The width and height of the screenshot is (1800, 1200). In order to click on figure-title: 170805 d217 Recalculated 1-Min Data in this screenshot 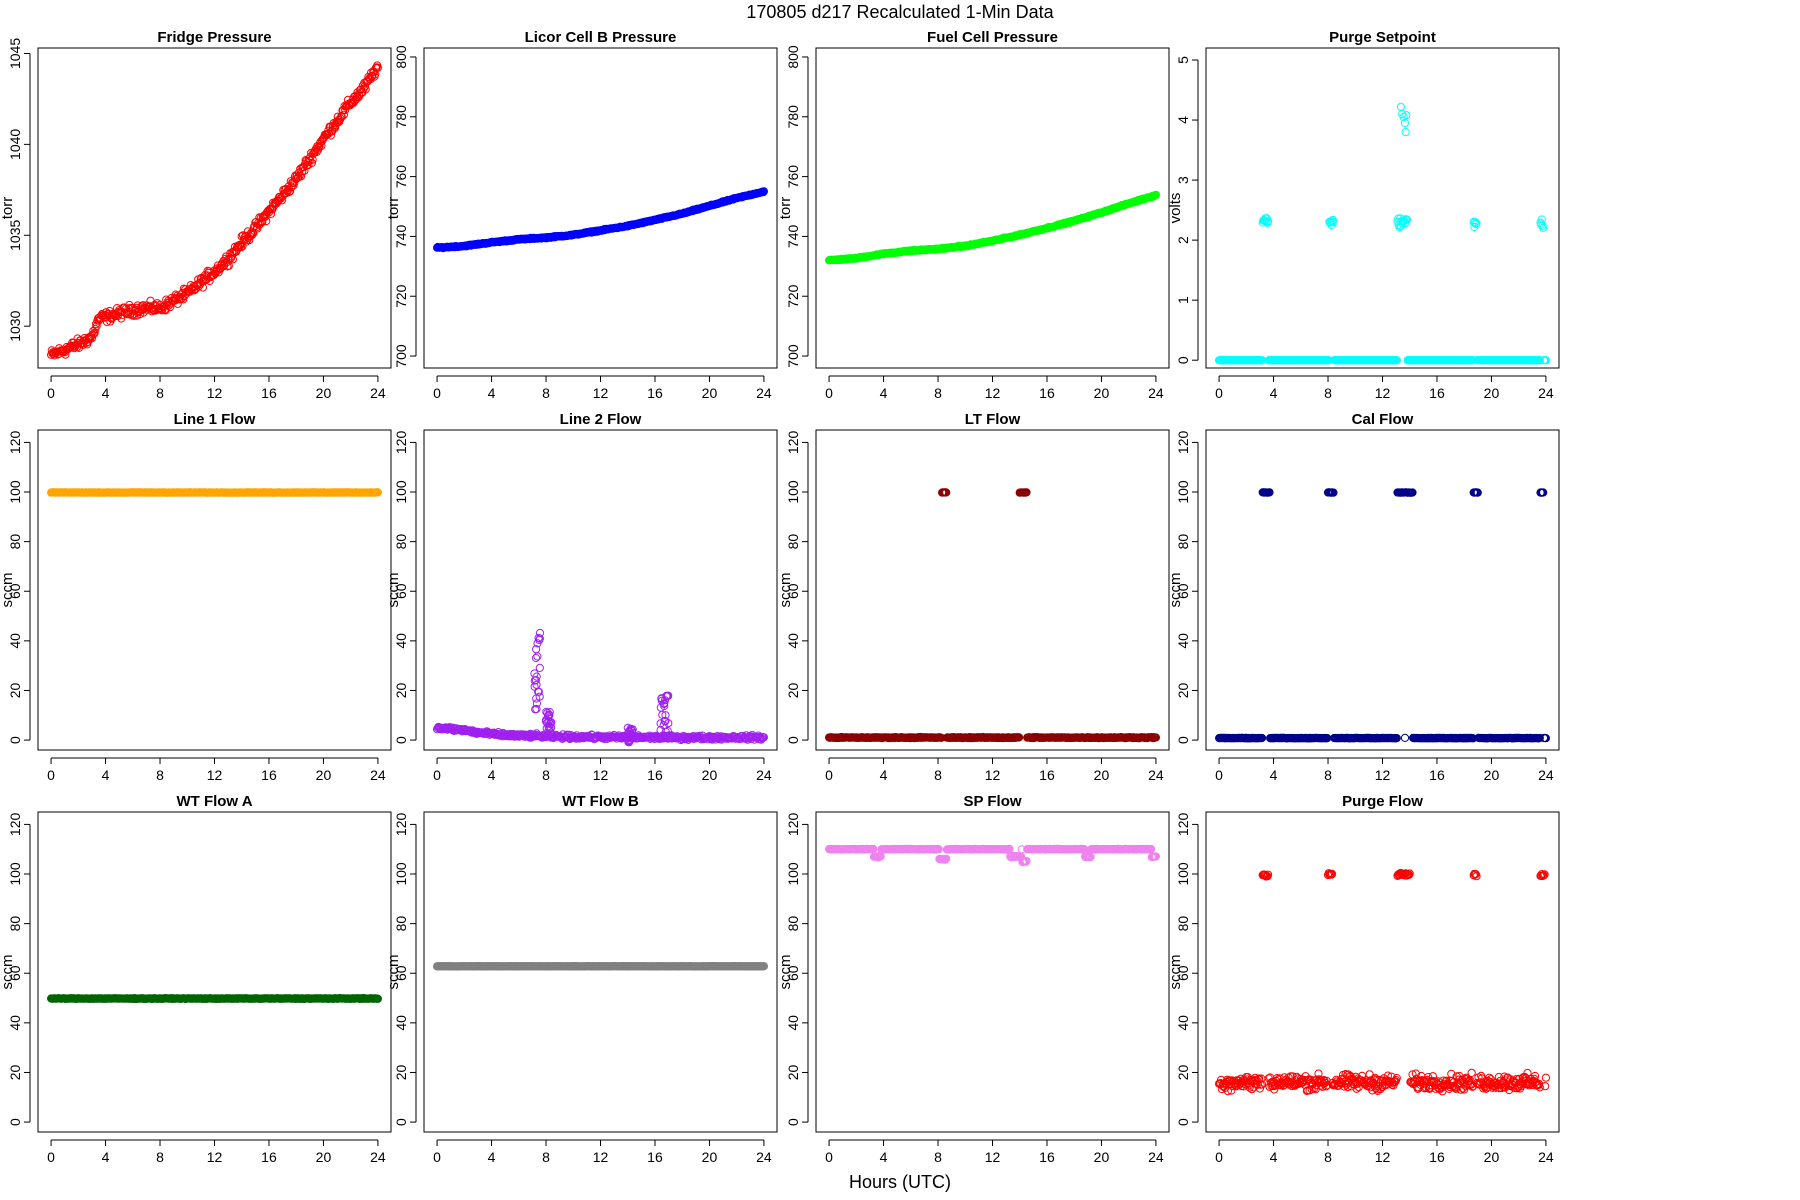, I will do `click(900, 12)`.